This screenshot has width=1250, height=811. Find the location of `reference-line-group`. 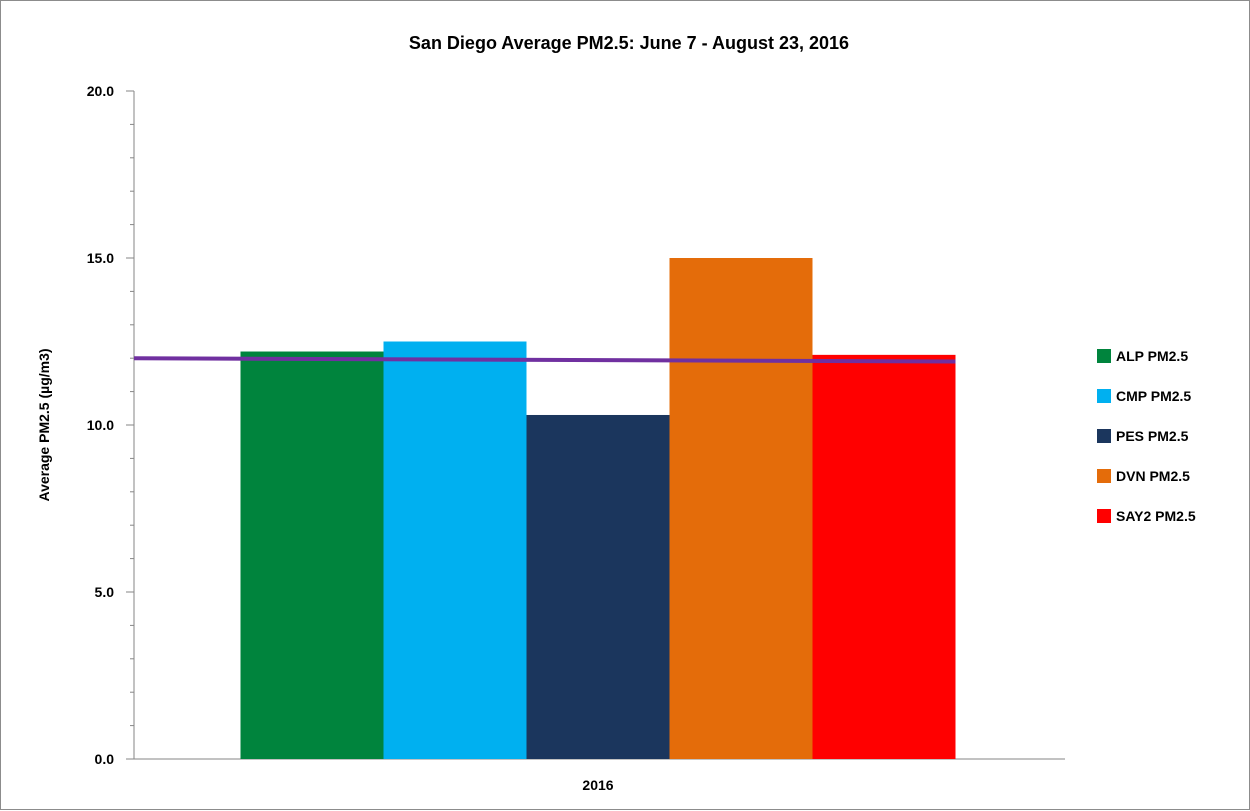

reference-line-group is located at coordinates (544, 360).